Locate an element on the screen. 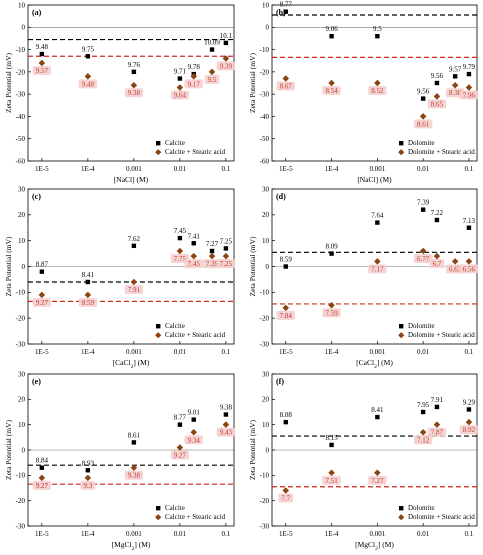  ph-label-series-a: 8.87 is located at coordinates (42, 265).